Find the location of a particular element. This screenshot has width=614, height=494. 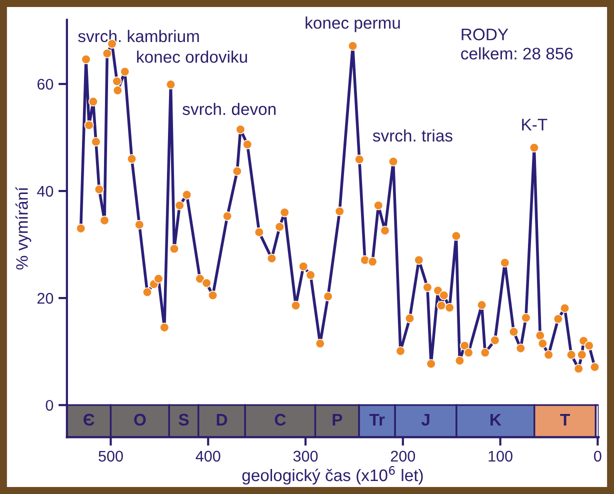

y-tick-label: 20 is located at coordinates (46, 298).